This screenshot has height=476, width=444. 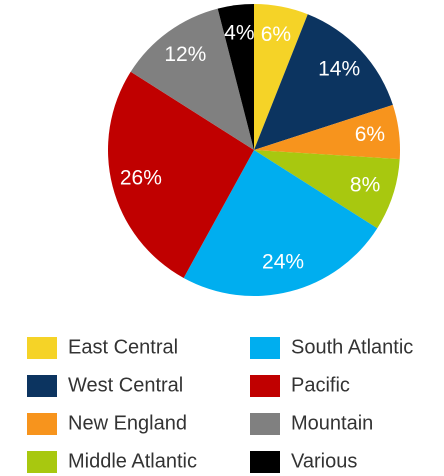 What do you see at coordinates (125, 385) in the screenshot?
I see `legend-label: West Central` at bounding box center [125, 385].